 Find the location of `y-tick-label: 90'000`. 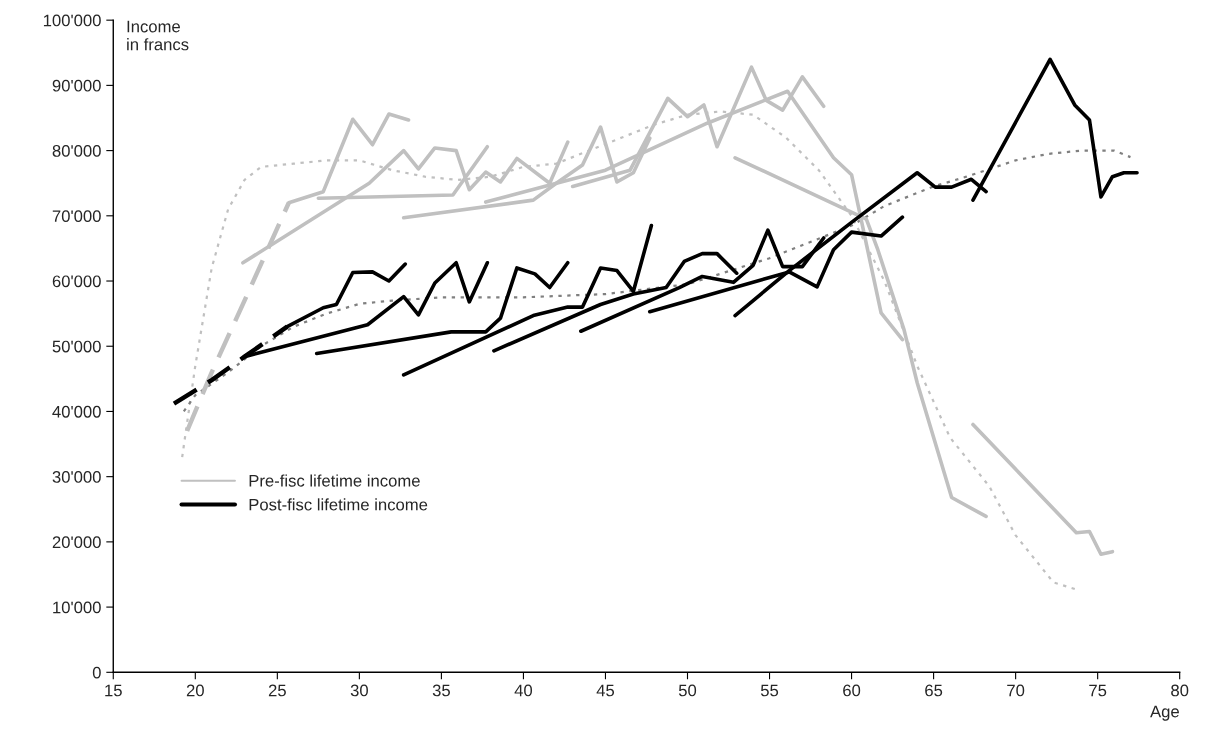

y-tick-label: 90'000 is located at coordinates (76, 85).